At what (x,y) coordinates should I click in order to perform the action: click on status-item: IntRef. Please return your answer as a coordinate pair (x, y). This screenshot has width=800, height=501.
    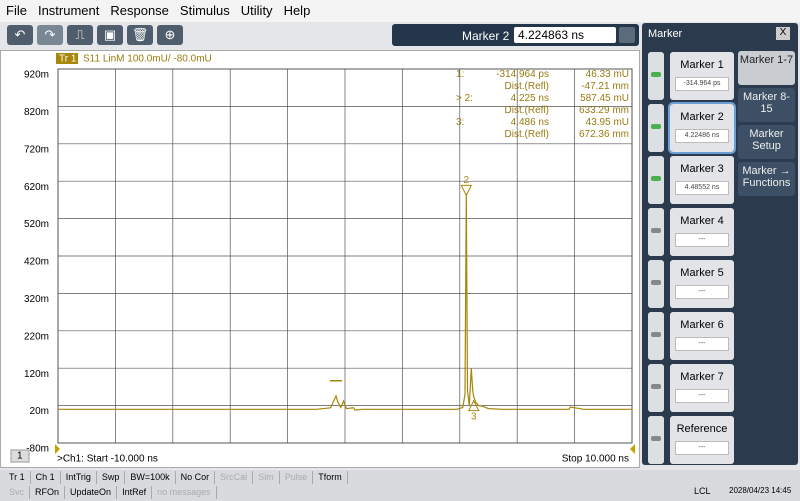
    Looking at the image, I should click on (135, 492).